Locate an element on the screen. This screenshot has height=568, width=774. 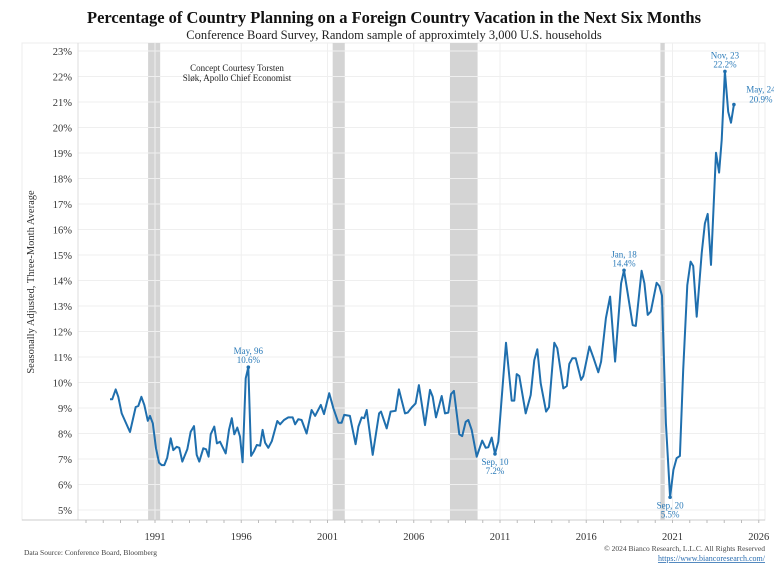
y-tick-label: 15% is located at coordinates (63, 256).